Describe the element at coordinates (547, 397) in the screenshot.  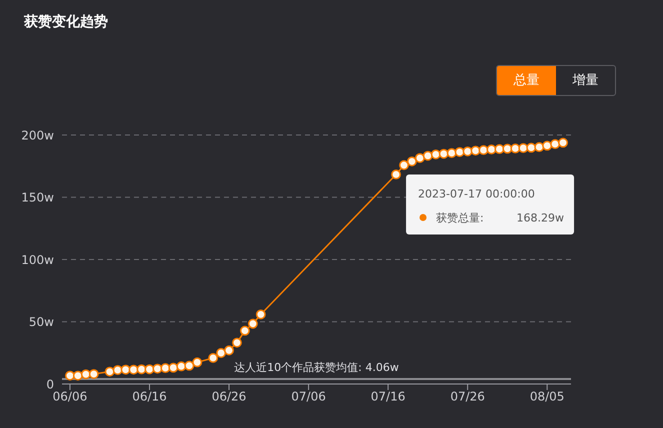
I see `x-tick-label: 08/05` at that location.